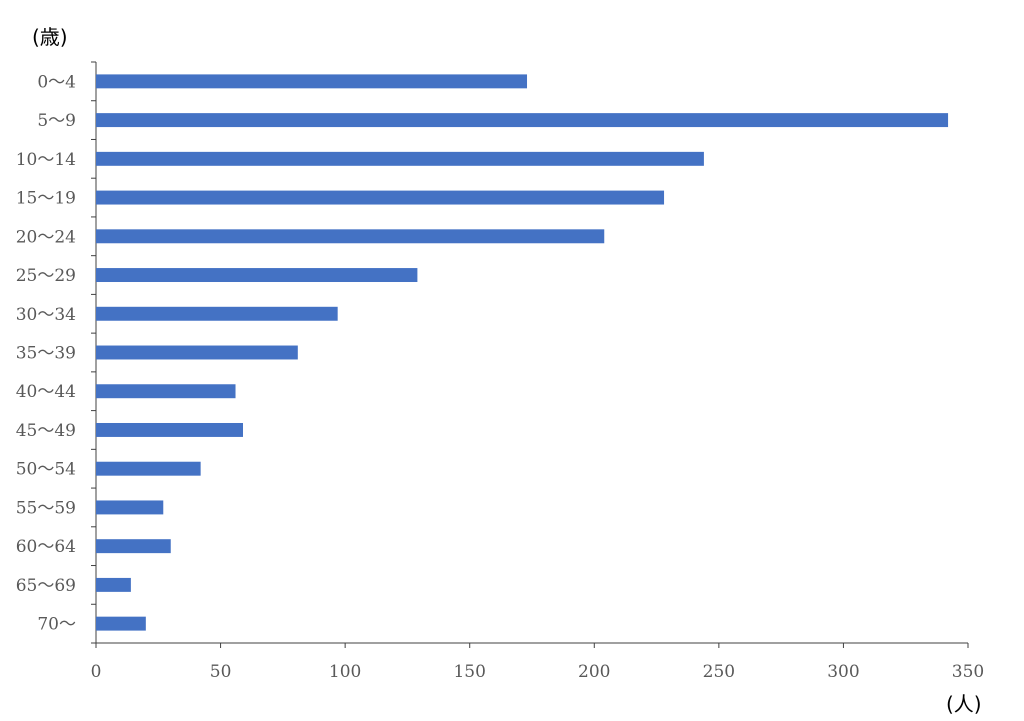 The image size is (1024, 721). What do you see at coordinates (46, 160) in the screenshot?
I see `y-tick-label: 10〜14` at bounding box center [46, 160].